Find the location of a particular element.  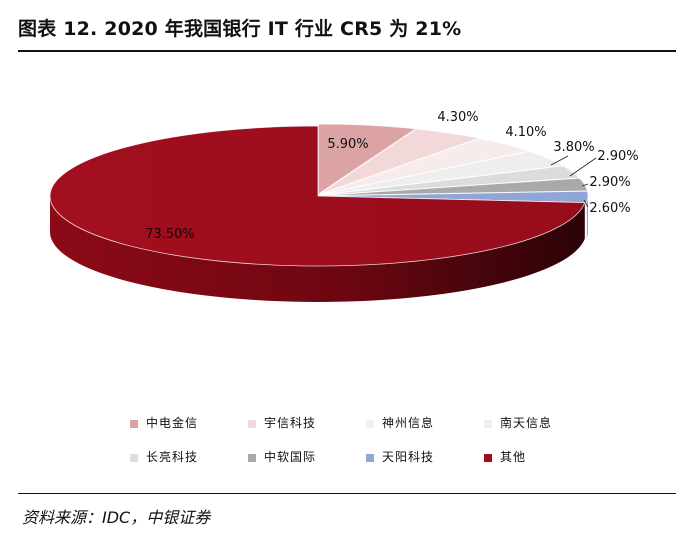

legend-label-5: 中软国际 is located at coordinates (290, 457).